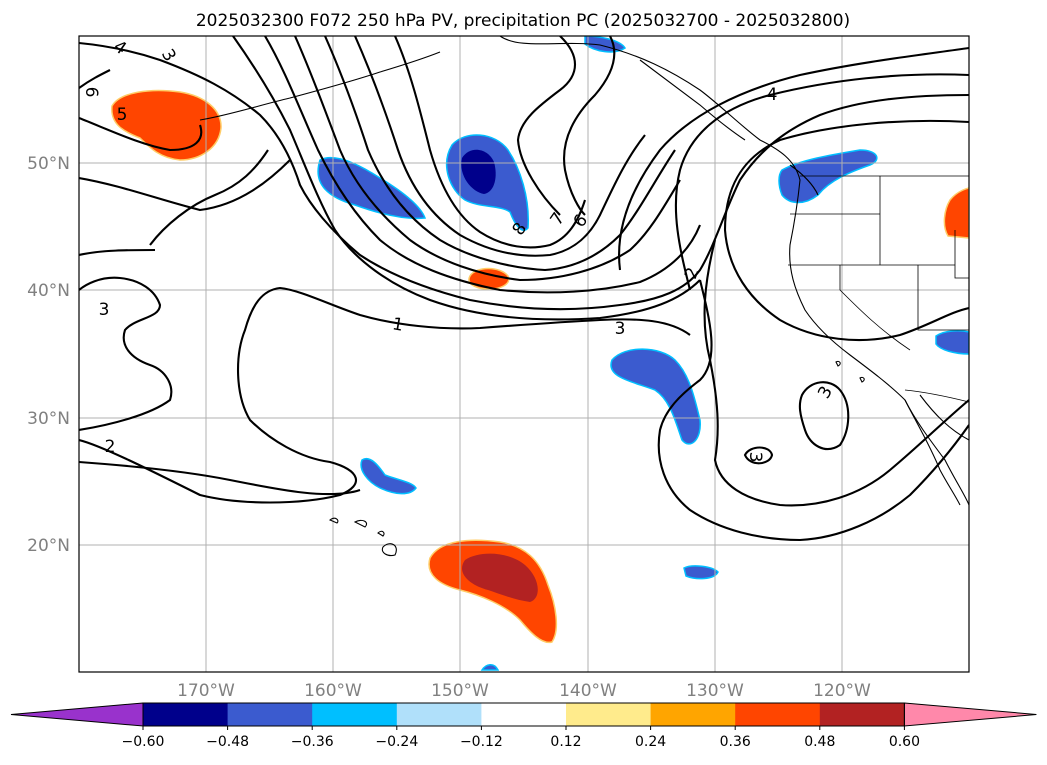  What do you see at coordinates (91, 92) in the screenshot?
I see `contour-label: 6` at bounding box center [91, 92].